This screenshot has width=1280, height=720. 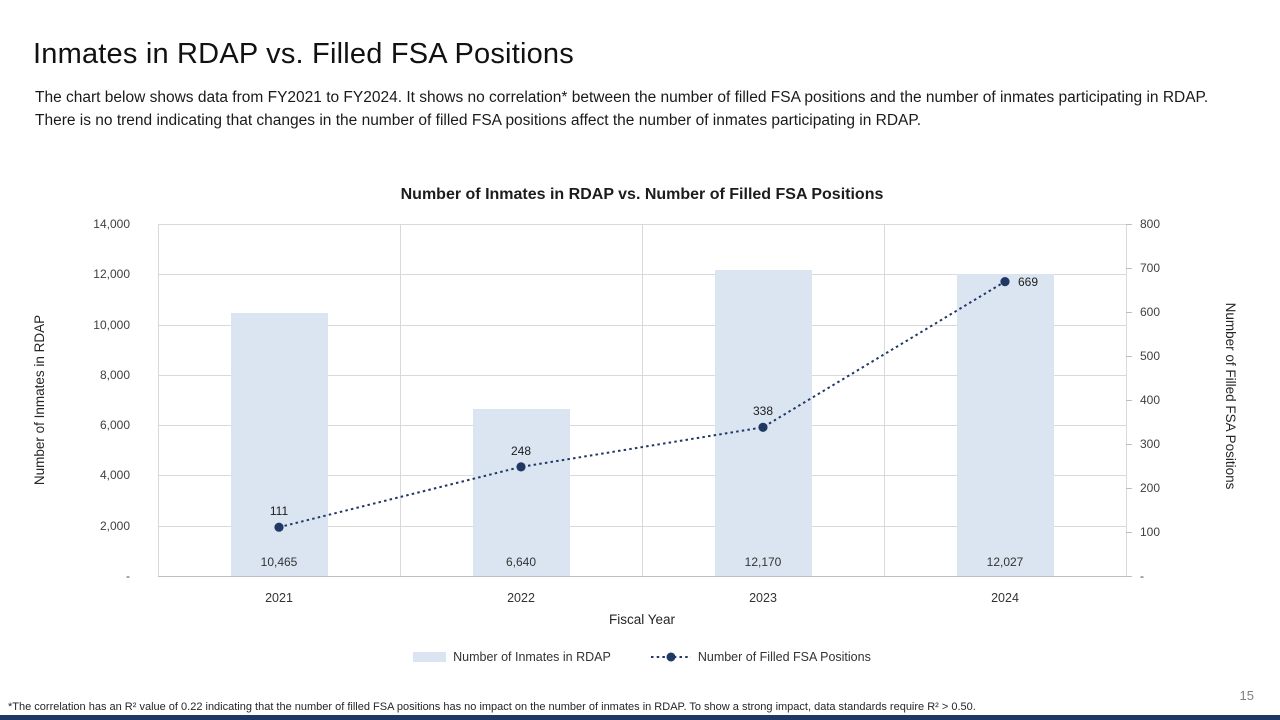 What do you see at coordinates (532, 657) in the screenshot?
I see `legend-label-inmates: Number of Inmates in RDAP` at bounding box center [532, 657].